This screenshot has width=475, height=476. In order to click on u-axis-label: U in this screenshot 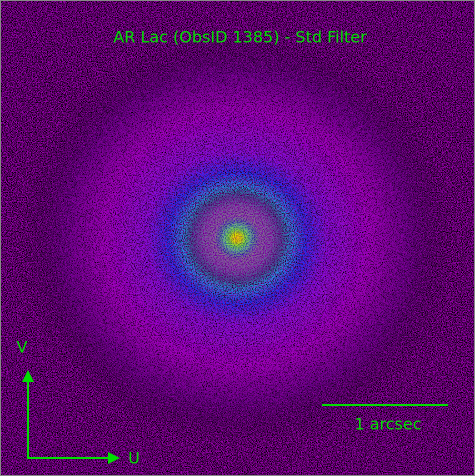, I will do `click(134, 458)`.